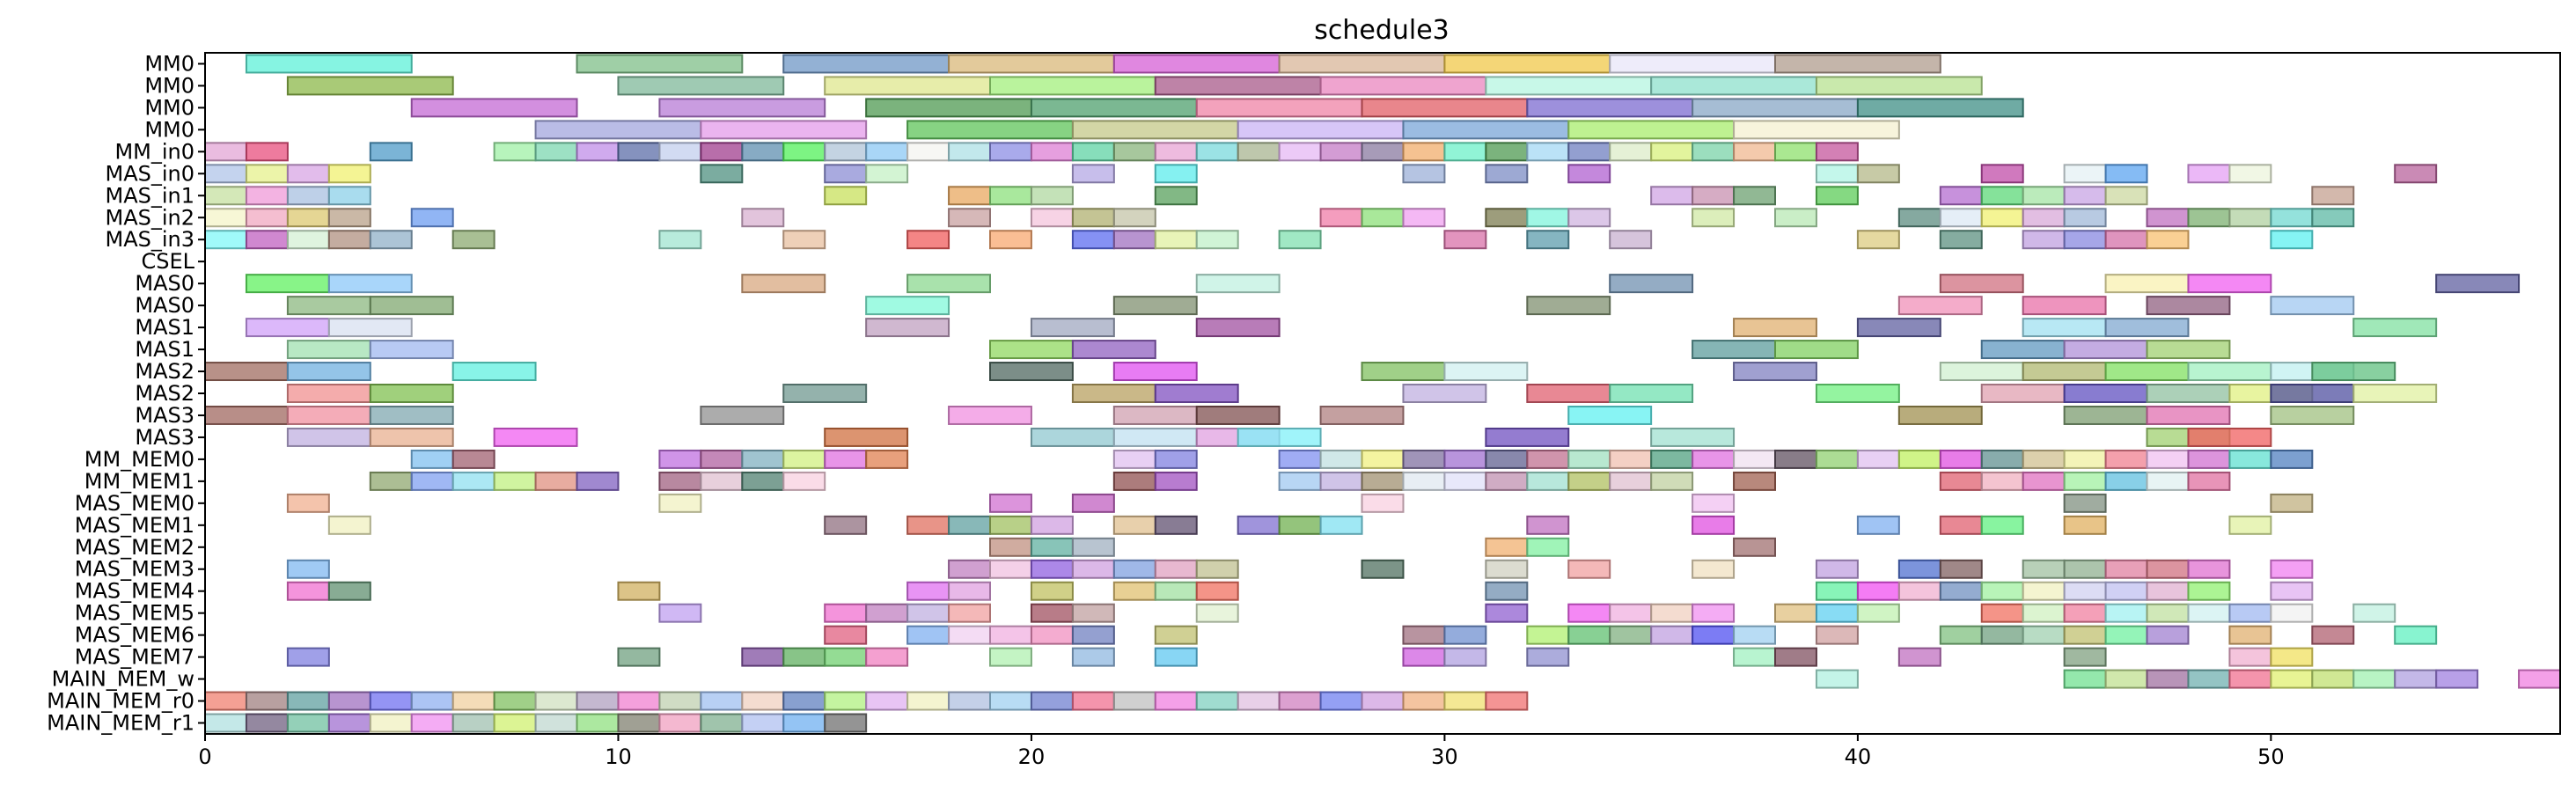 This screenshot has width=2576, height=792. Describe the element at coordinates (164, 349) in the screenshot. I see `y-tick-label: MAS1` at that location.